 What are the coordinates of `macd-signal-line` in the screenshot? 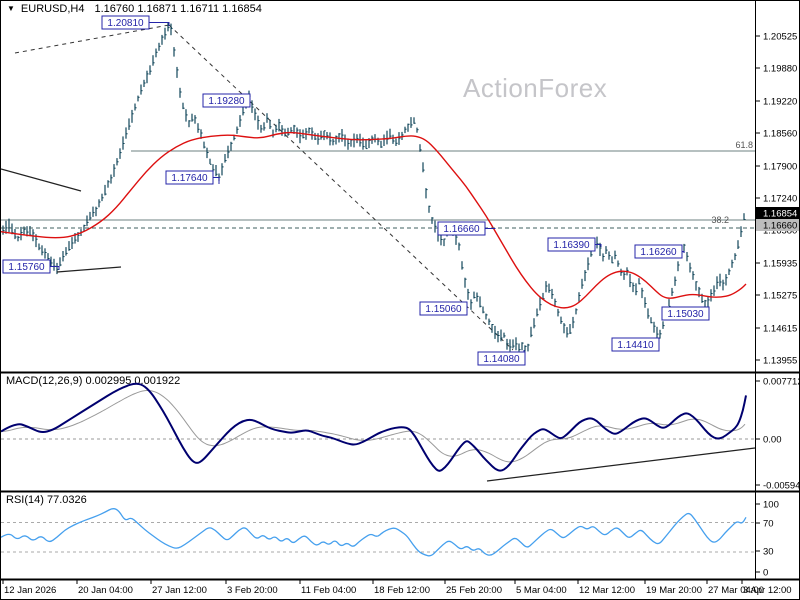 It's located at (373, 426).